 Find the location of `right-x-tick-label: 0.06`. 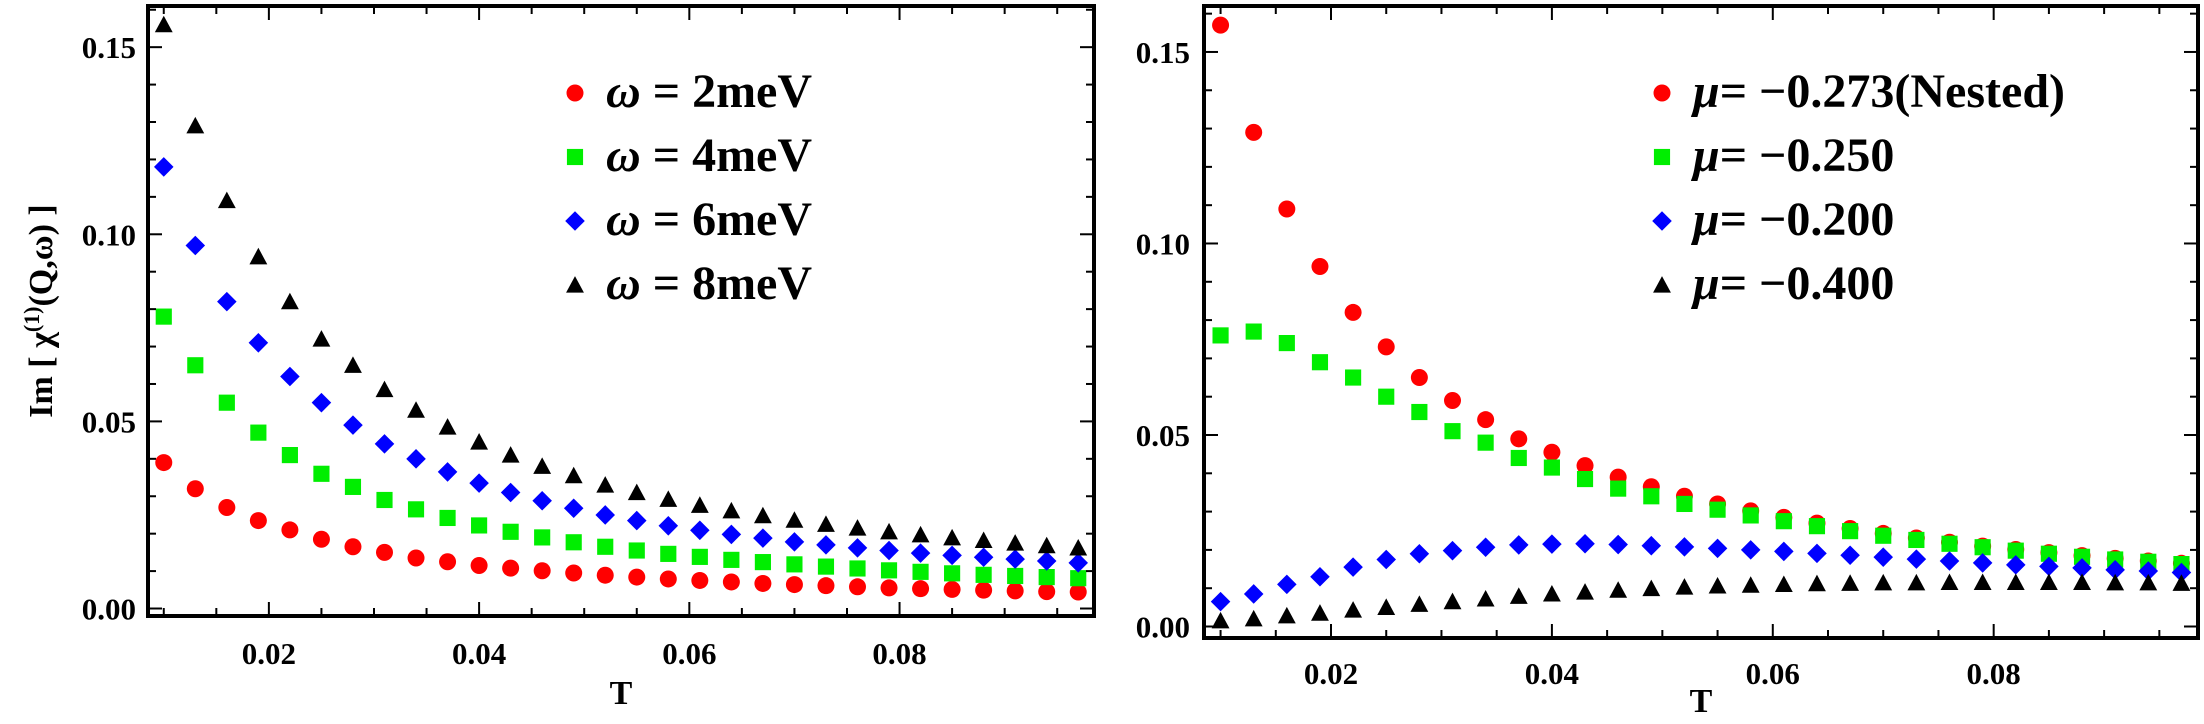

right-x-tick-label: 0.06 is located at coordinates (1773, 673).